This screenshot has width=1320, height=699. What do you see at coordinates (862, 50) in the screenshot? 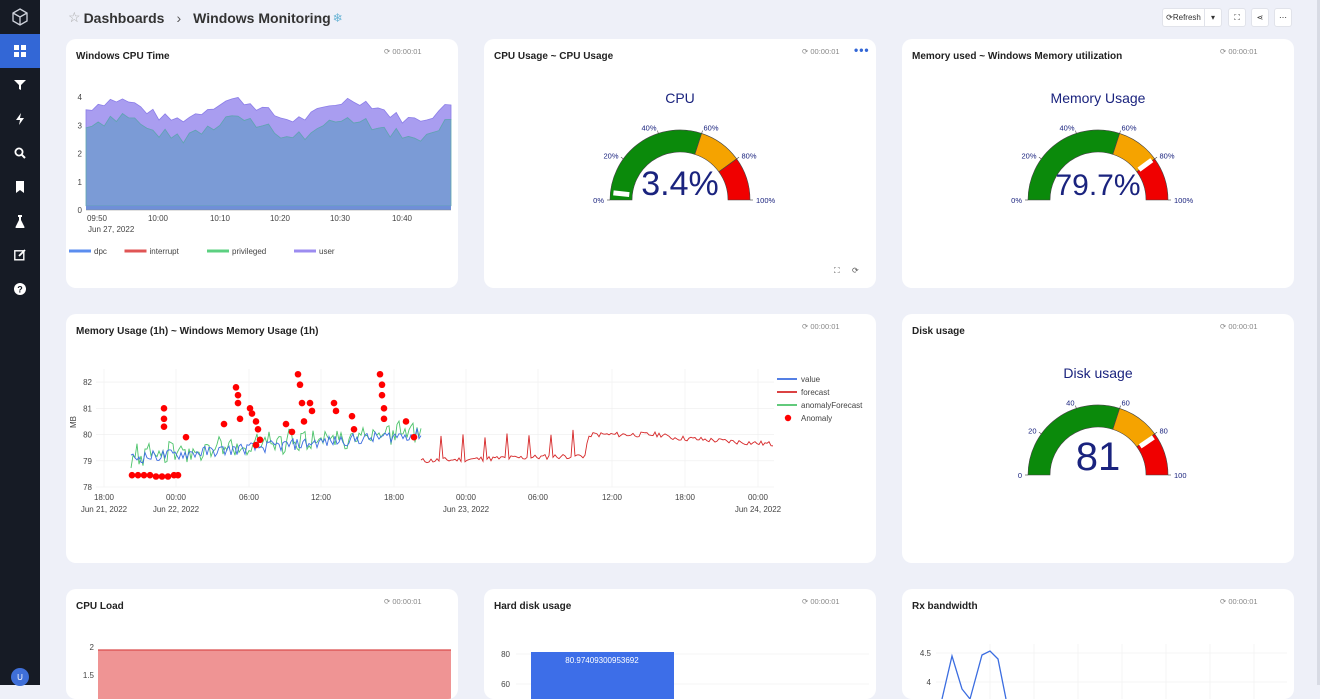
I see `panel-menu-button: •••` at bounding box center [862, 50].